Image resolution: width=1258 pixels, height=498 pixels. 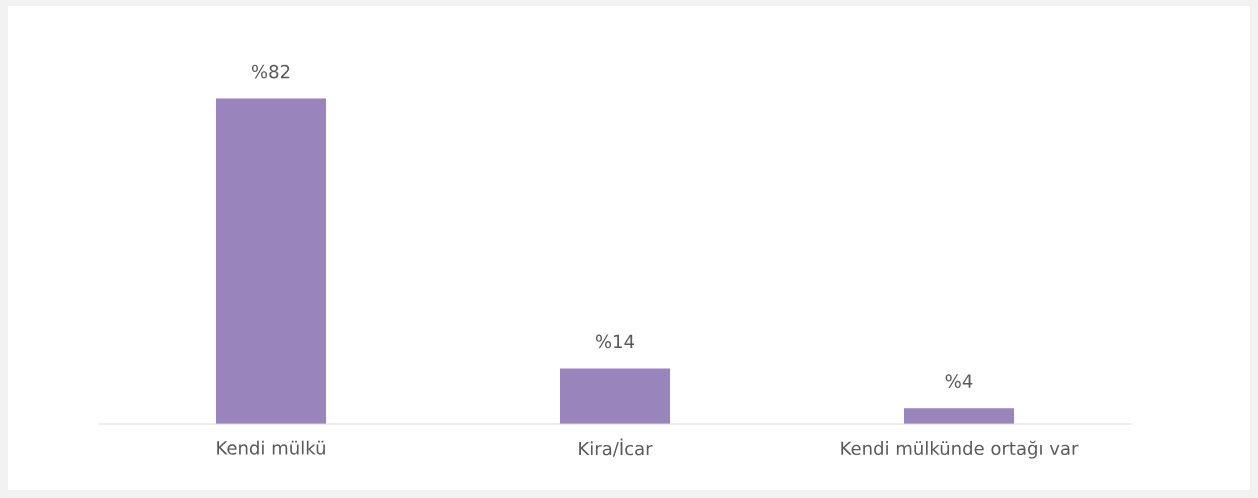 I want to click on data-label: %14, so click(x=615, y=341).